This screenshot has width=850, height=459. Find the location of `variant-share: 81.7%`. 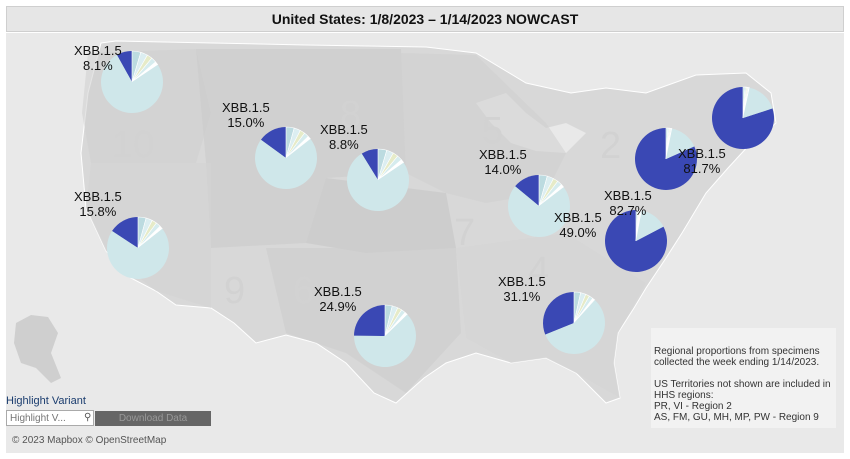

variant-share: 81.7% is located at coordinates (702, 168).